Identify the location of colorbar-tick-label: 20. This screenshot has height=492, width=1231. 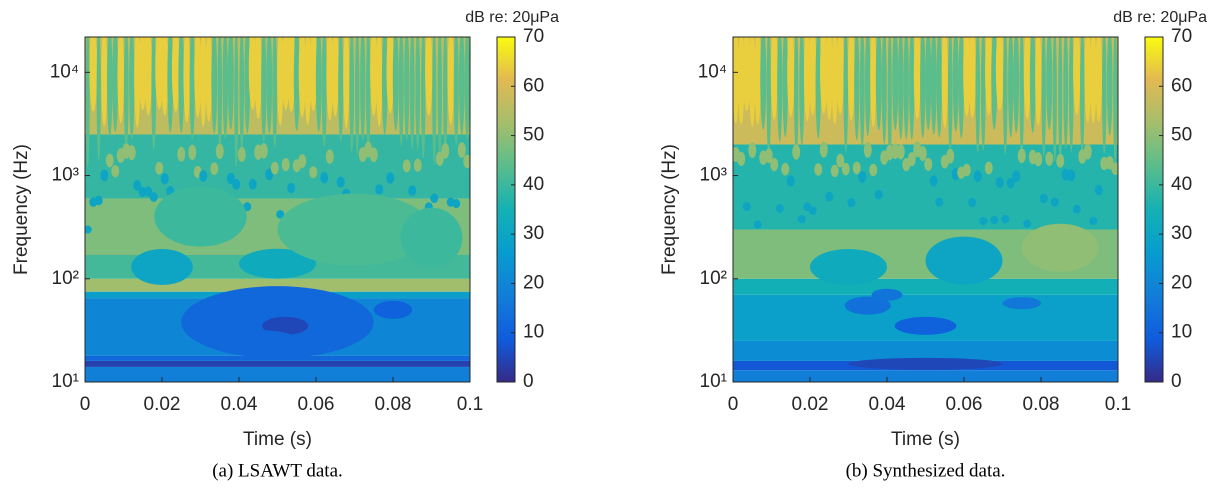
(533, 282).